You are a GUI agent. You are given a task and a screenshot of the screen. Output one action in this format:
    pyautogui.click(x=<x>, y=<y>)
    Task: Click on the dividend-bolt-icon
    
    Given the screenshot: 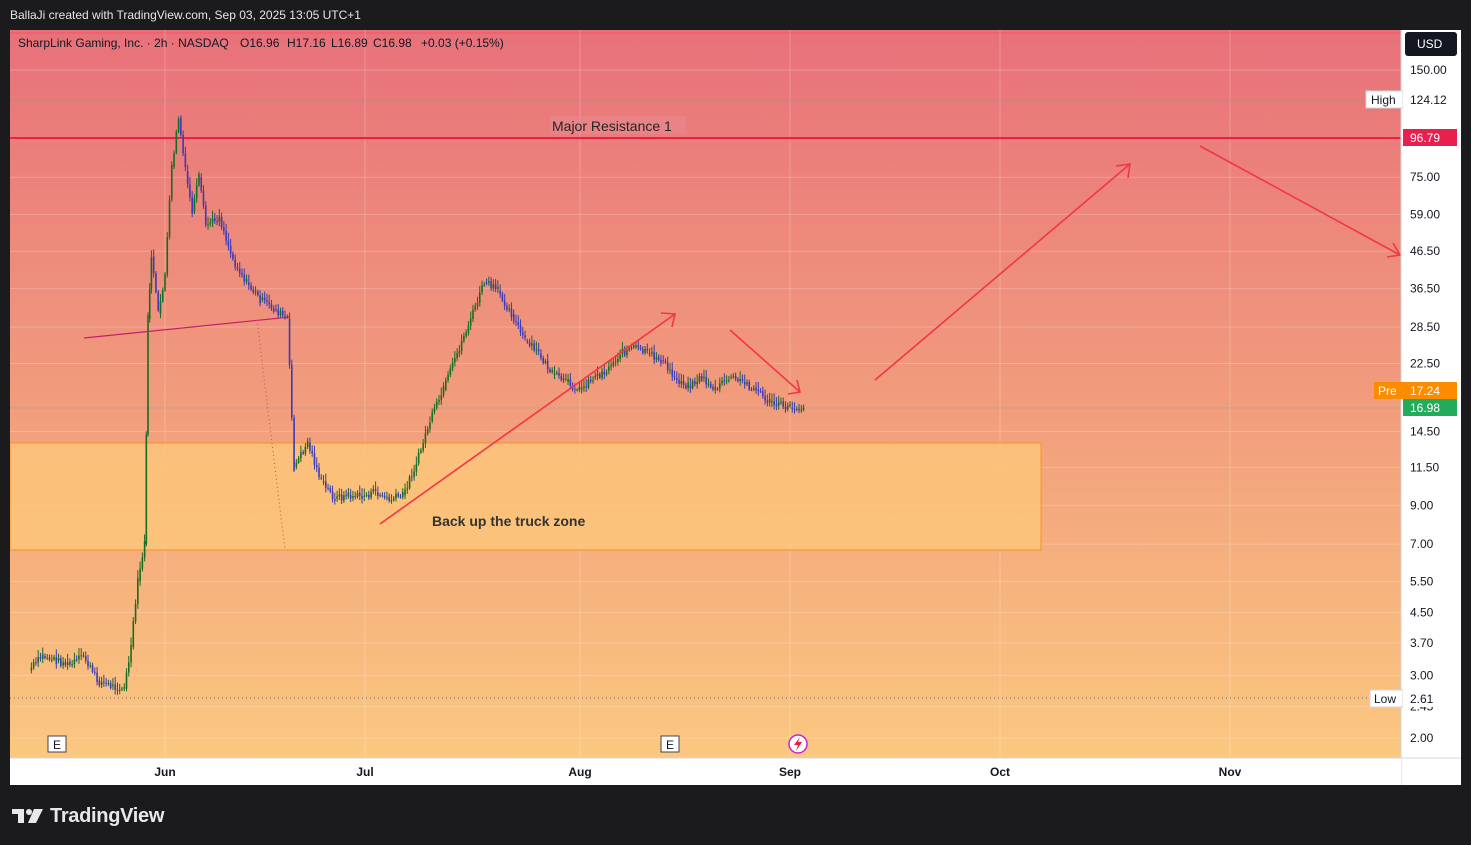 What is the action you would take?
    pyautogui.click(x=798, y=744)
    